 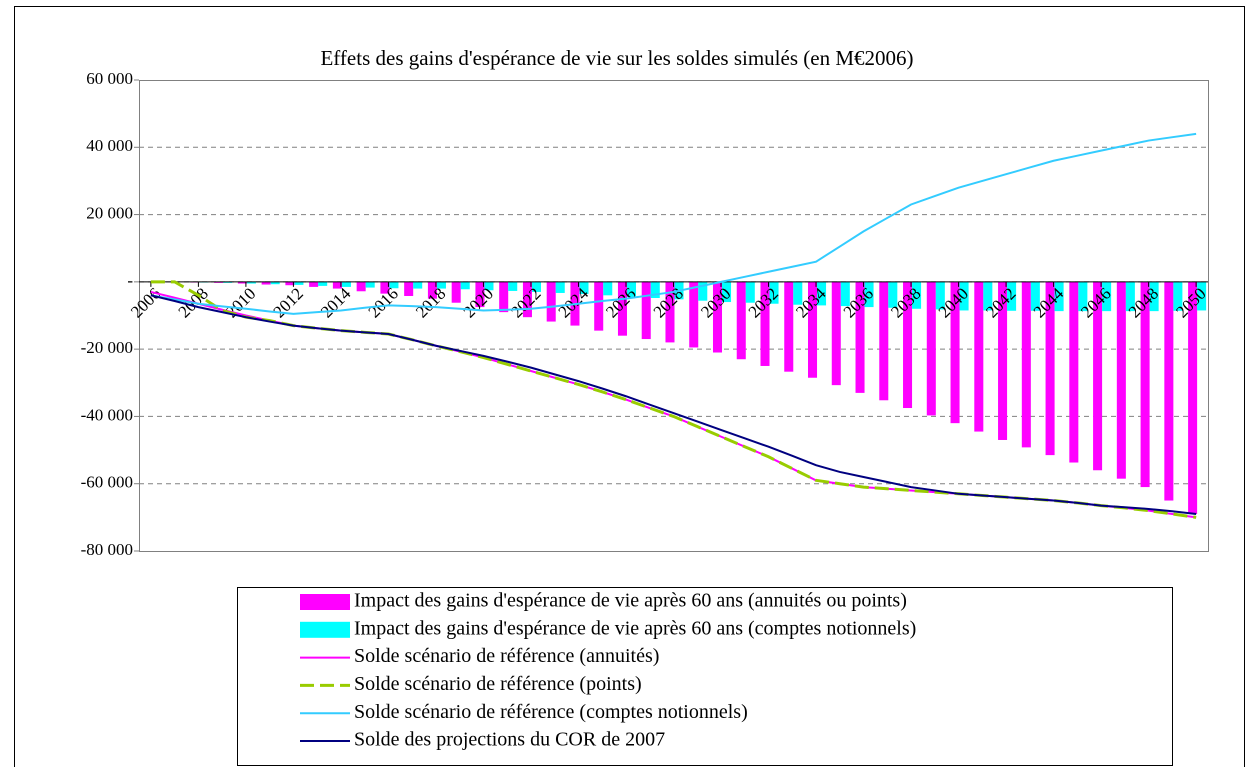 What do you see at coordinates (109, 145) in the screenshot?
I see `y-tick-label: 40 000` at bounding box center [109, 145].